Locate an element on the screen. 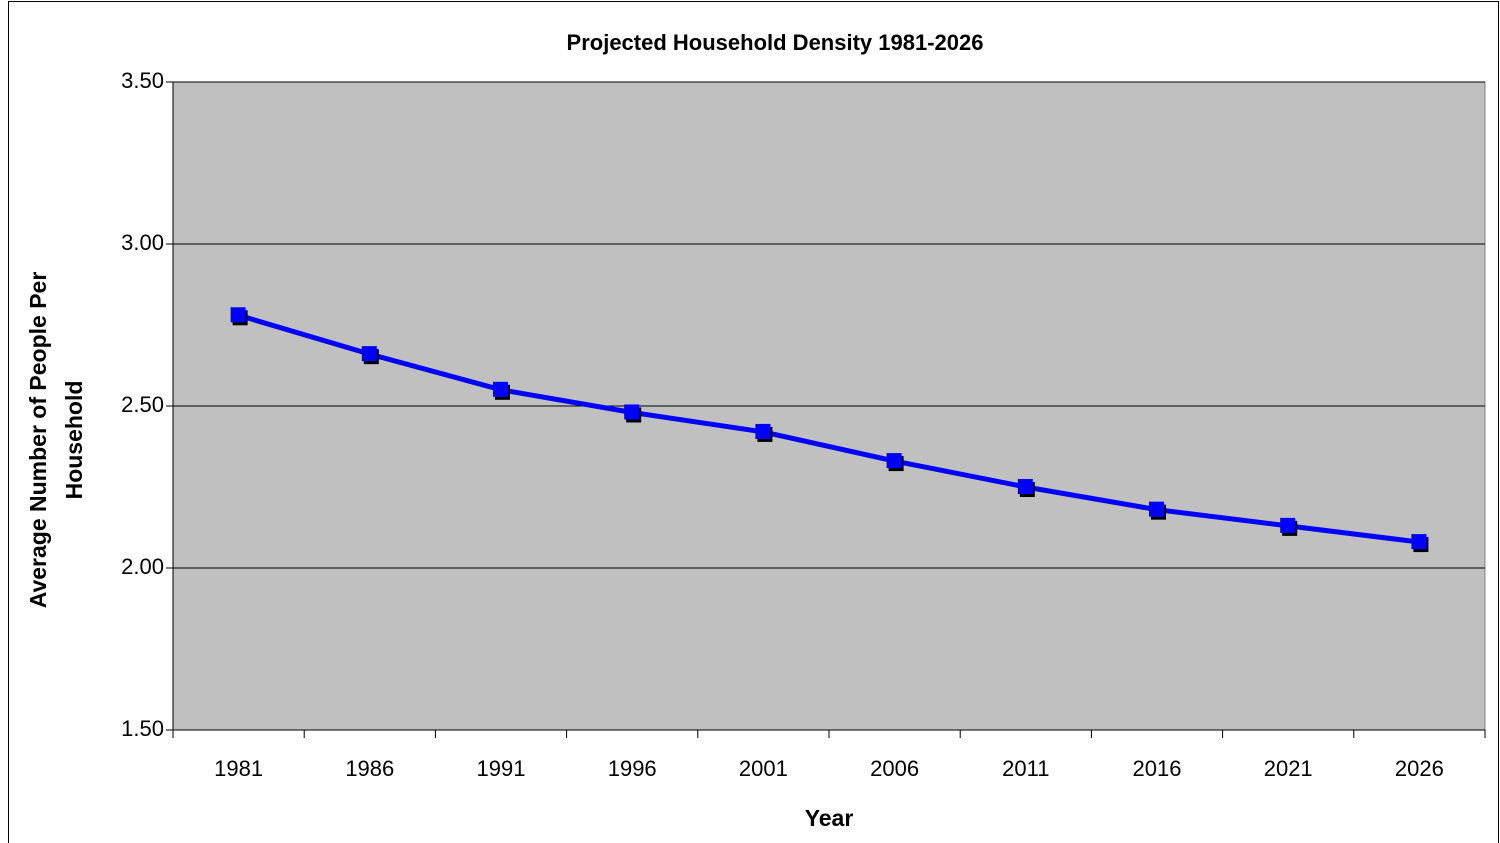 This screenshot has width=1500, height=843. x-tick-label: 2006 is located at coordinates (894, 768).